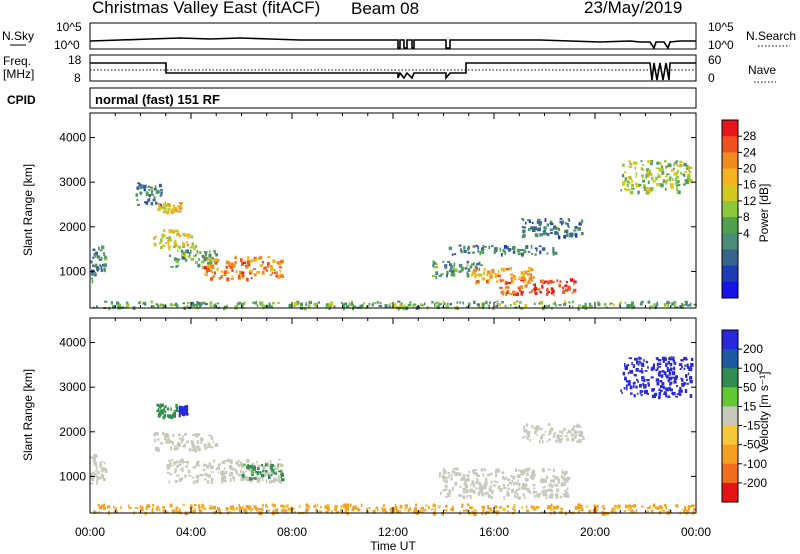 This screenshot has width=800, height=554. Describe the element at coordinates (72, 432) in the screenshot. I see `y-tick-label: 2000` at that location.